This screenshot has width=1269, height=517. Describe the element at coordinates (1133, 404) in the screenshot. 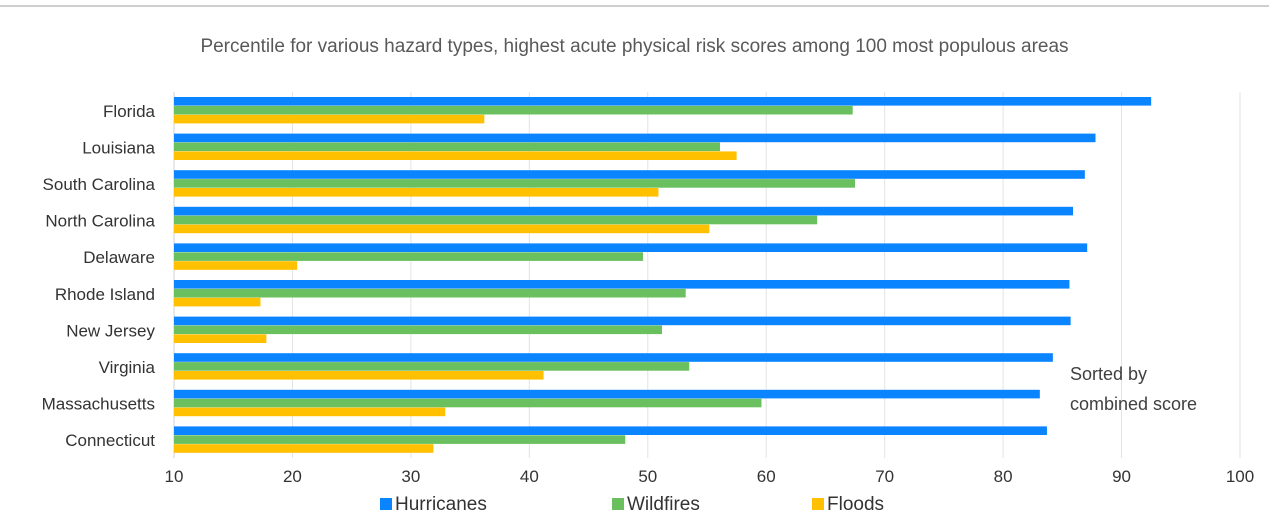

I see `note-line: combined score` at that location.